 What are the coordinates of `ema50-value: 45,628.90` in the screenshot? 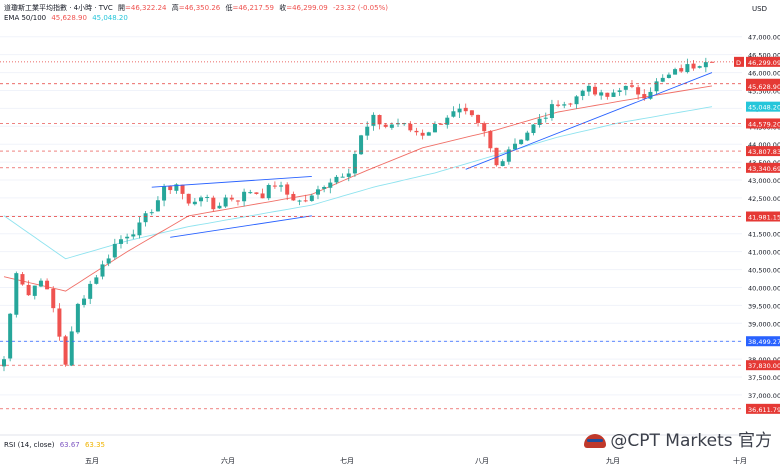 It's located at (69, 18).